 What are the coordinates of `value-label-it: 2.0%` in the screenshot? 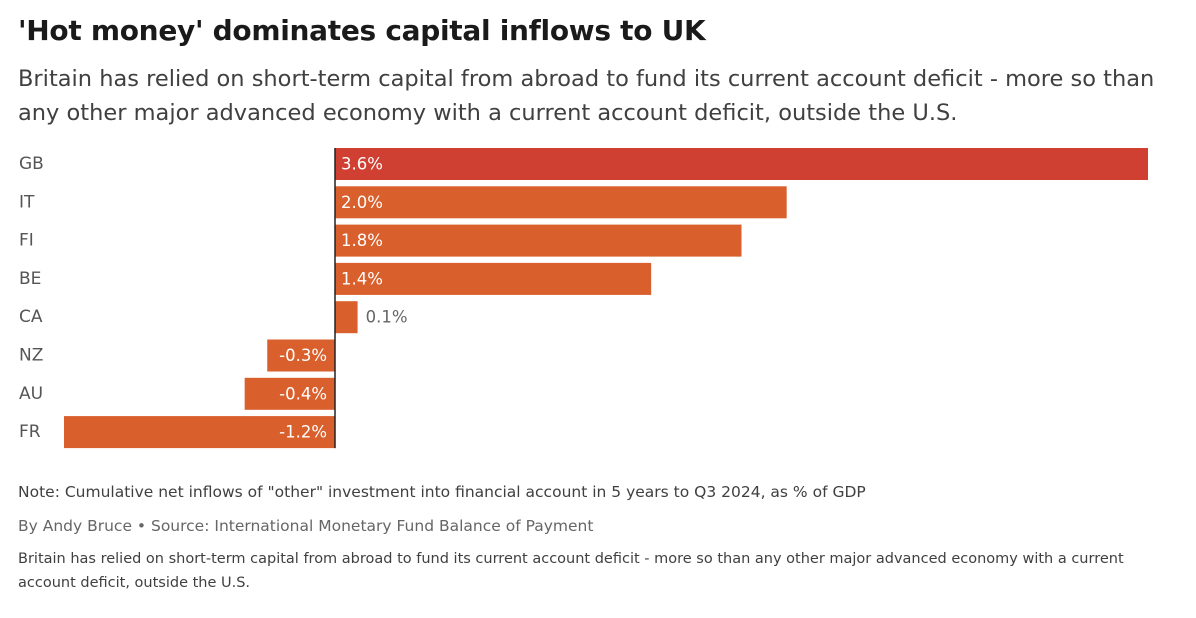 It's located at (362, 202).